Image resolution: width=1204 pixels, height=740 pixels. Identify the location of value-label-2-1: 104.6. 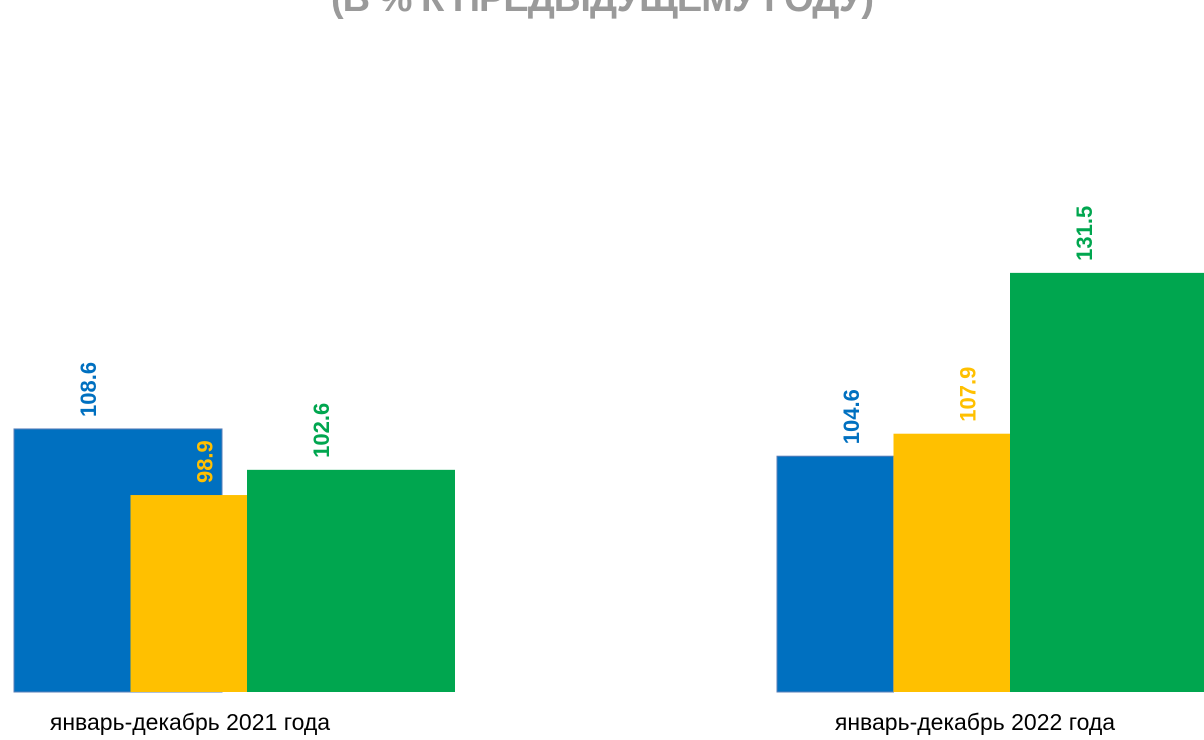
(851, 416).